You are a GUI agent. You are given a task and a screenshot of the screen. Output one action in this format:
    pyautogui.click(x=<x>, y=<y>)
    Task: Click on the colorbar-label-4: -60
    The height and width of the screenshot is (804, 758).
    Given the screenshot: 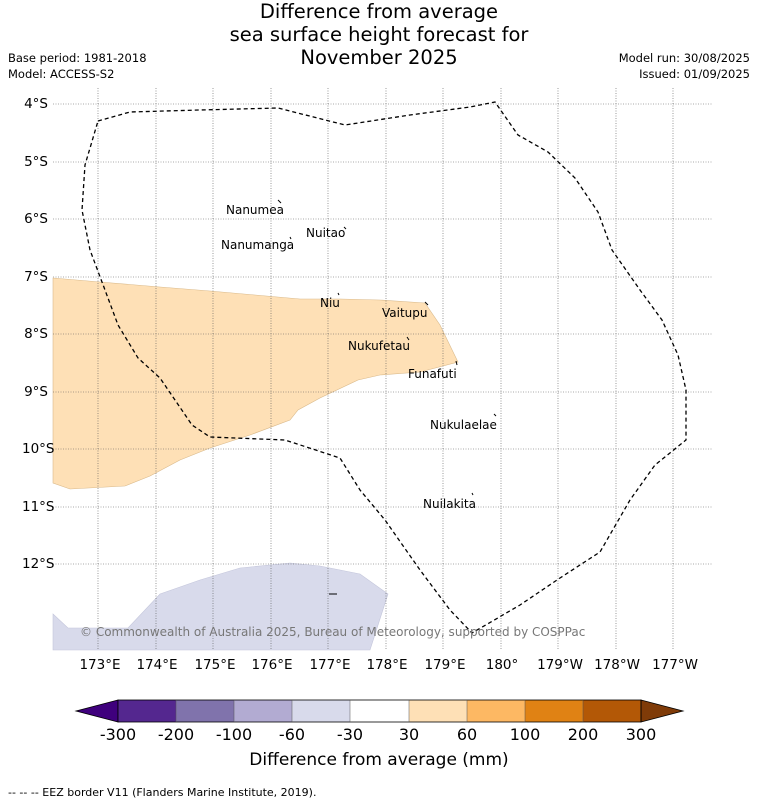 What is the action you would take?
    pyautogui.click(x=292, y=734)
    